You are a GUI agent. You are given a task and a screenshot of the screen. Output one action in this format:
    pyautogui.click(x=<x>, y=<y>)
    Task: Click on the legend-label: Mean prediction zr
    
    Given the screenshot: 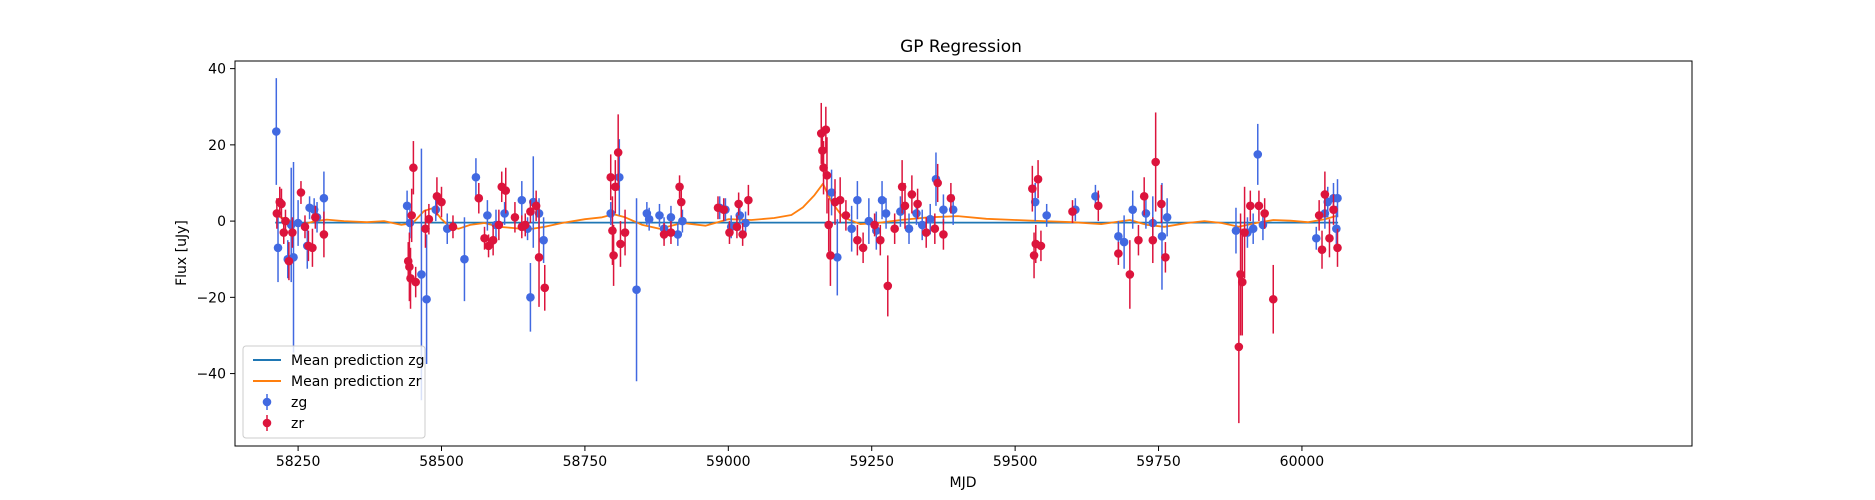 What is the action you would take?
    pyautogui.click(x=356, y=382)
    